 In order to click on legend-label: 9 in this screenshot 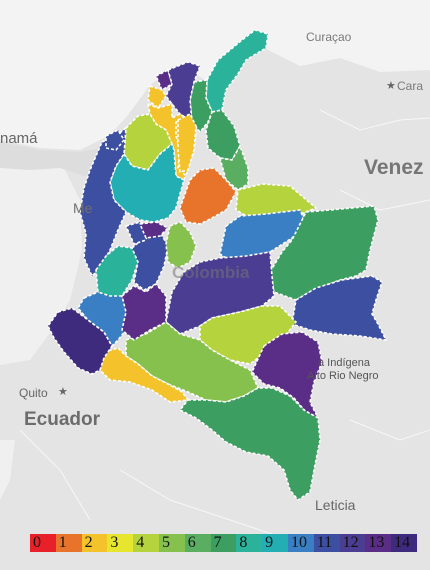, I will do `click(269, 542)`.